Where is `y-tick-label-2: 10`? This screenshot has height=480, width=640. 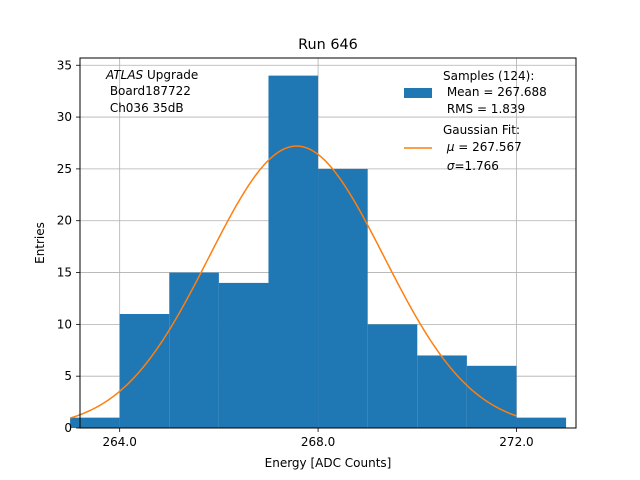 y-tick-label-2: 10 is located at coordinates (64, 324).